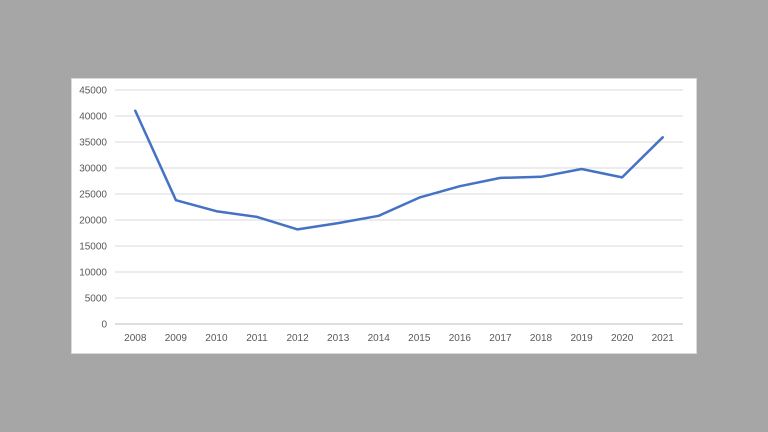 The width and height of the screenshot is (768, 432). What do you see at coordinates (338, 338) in the screenshot?
I see `x-tick-label: 2013` at bounding box center [338, 338].